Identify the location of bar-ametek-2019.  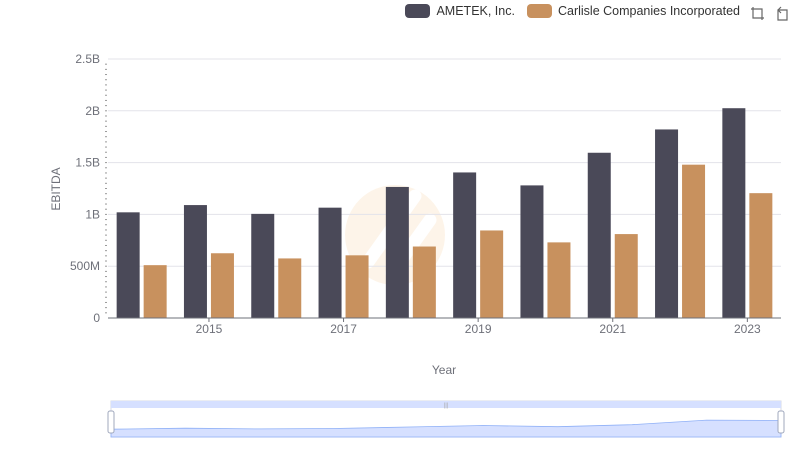
(465, 245).